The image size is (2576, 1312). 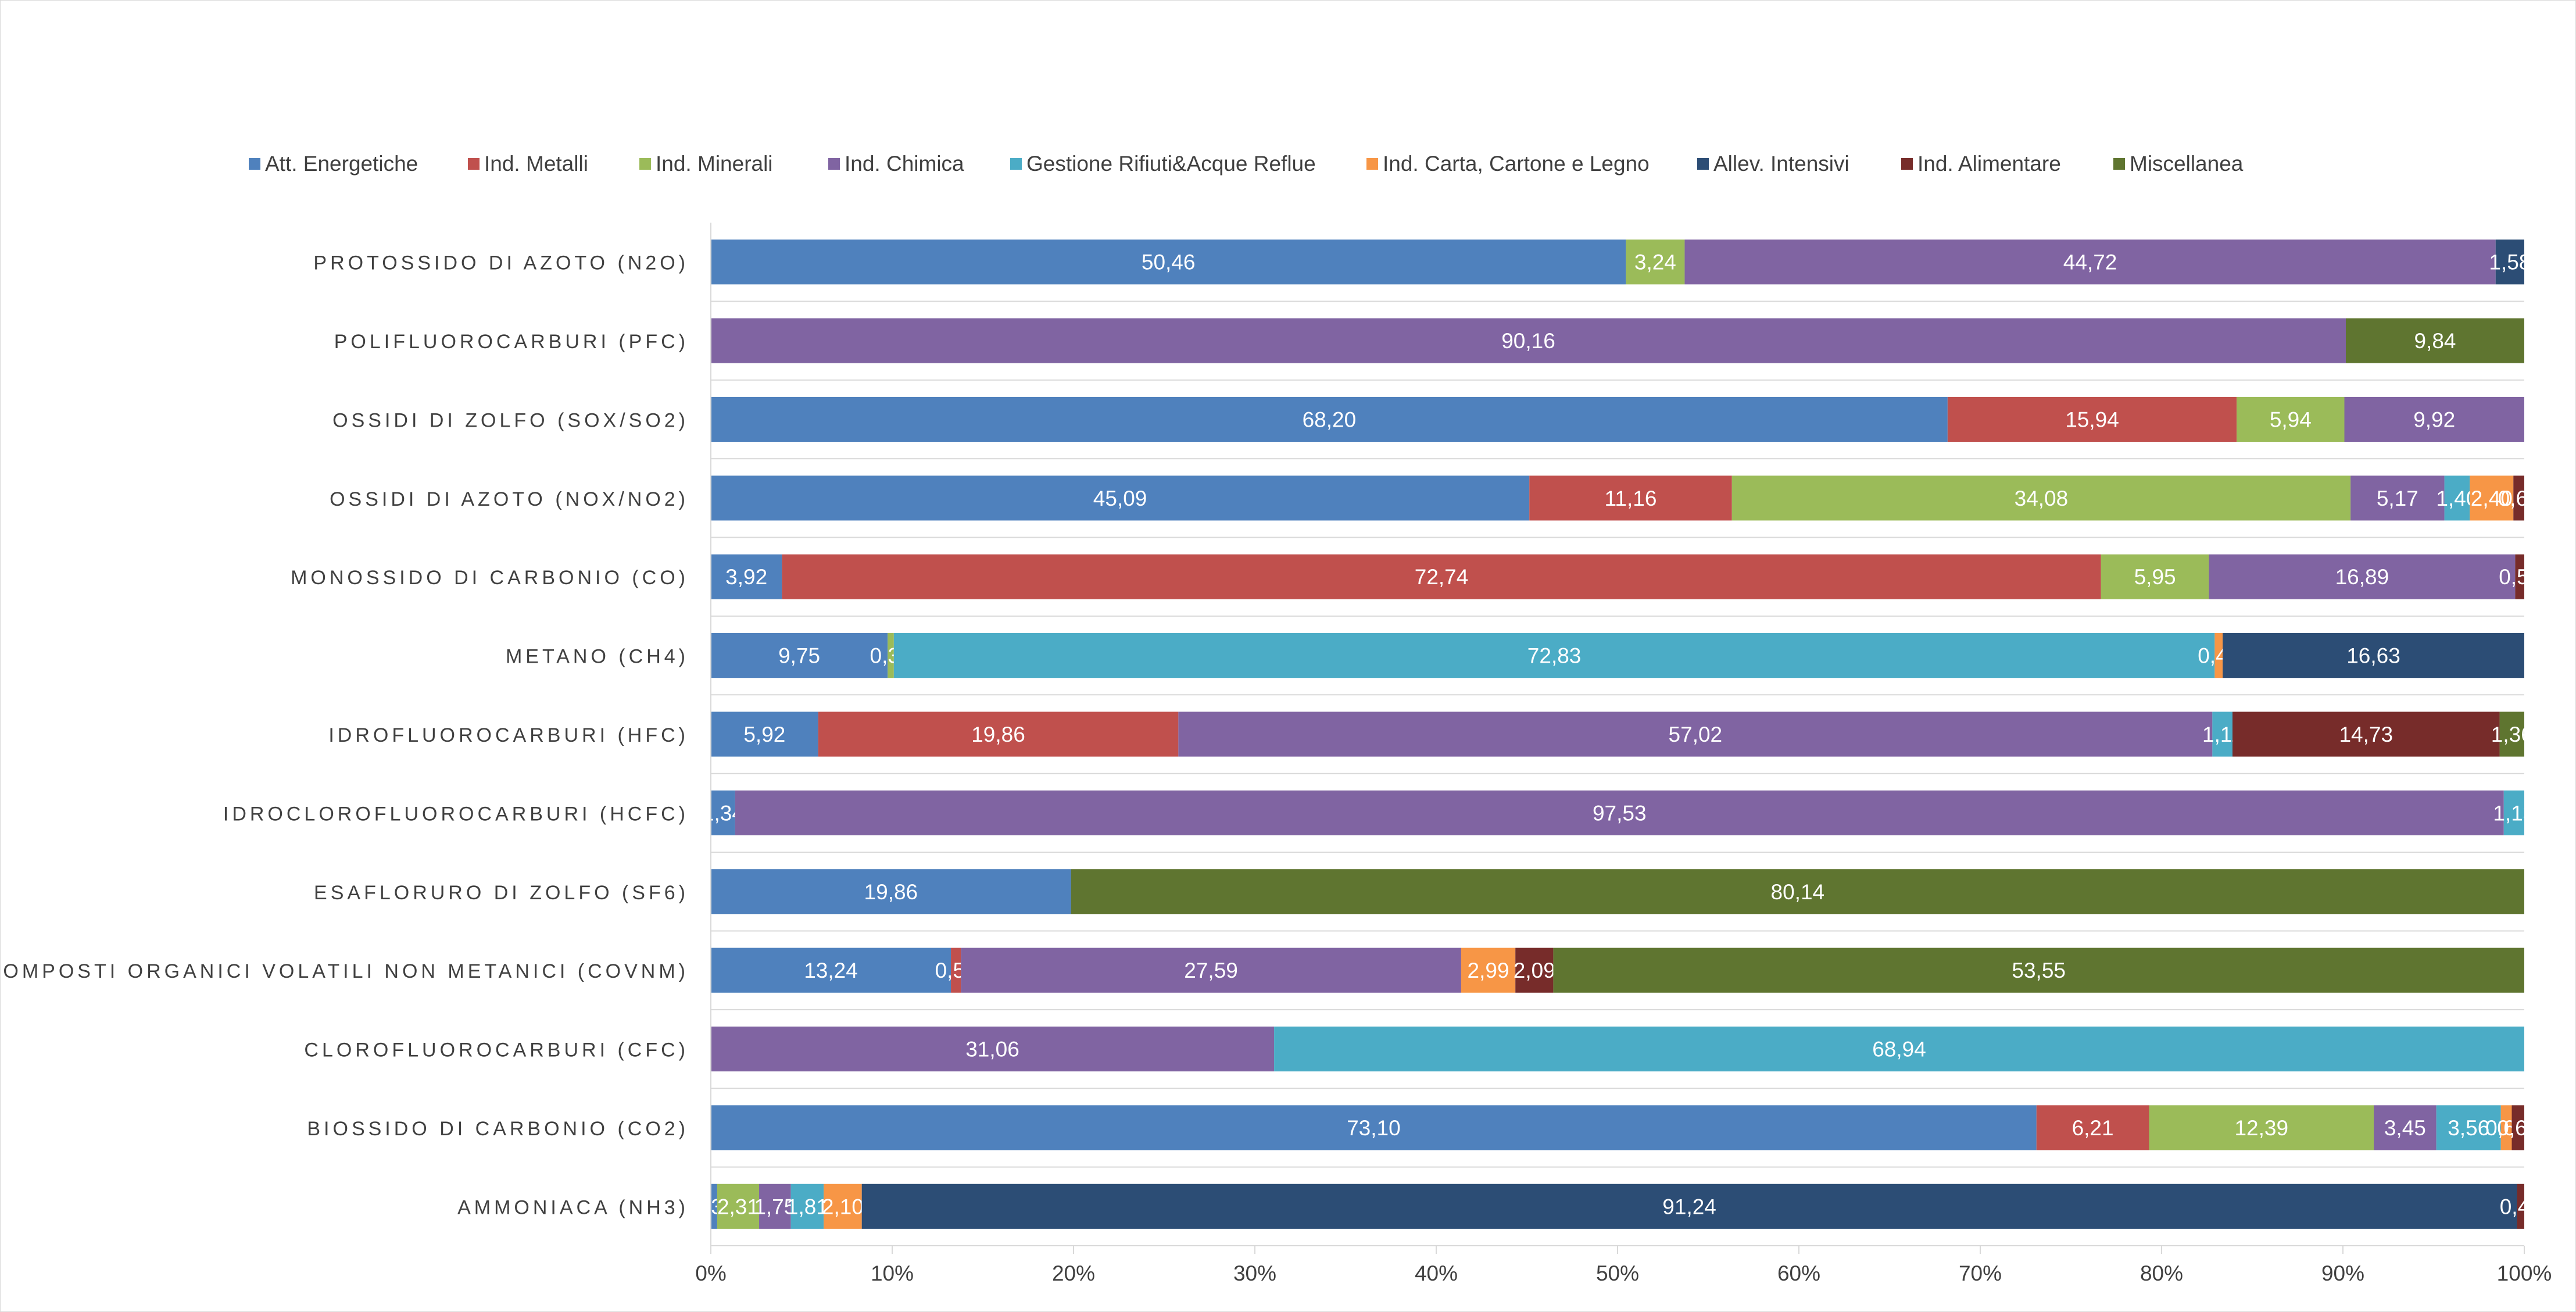 What do you see at coordinates (498, 1129) in the screenshot?
I see `category-label: BIOSSIDO DI CARBONIO (CO2)` at bounding box center [498, 1129].